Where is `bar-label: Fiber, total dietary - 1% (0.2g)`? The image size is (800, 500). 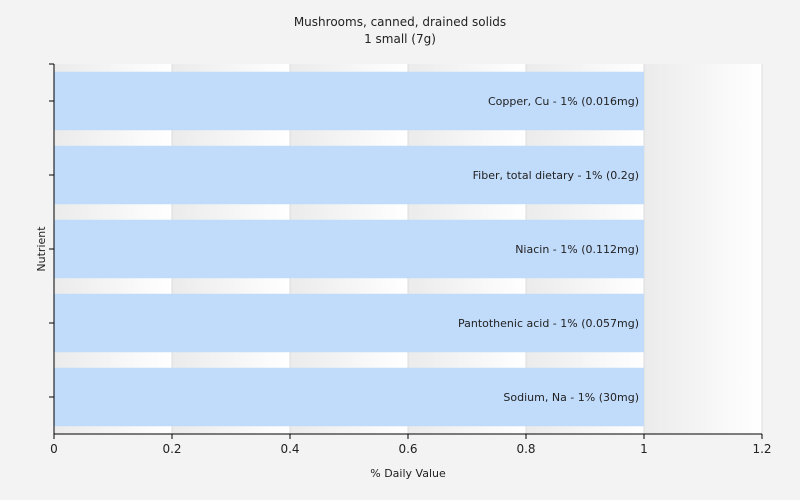
bar-label: Fiber, total dietary - 1% (0.2g) is located at coordinates (556, 175).